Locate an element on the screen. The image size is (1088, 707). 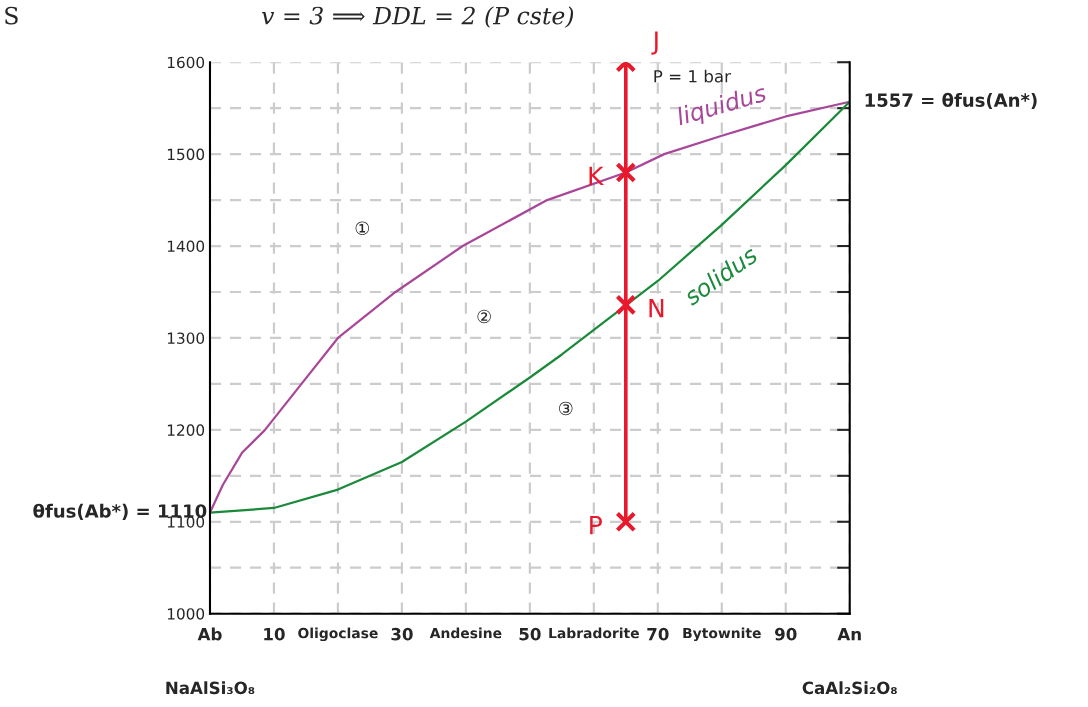
x-tick-label: 10 is located at coordinates (274, 634).